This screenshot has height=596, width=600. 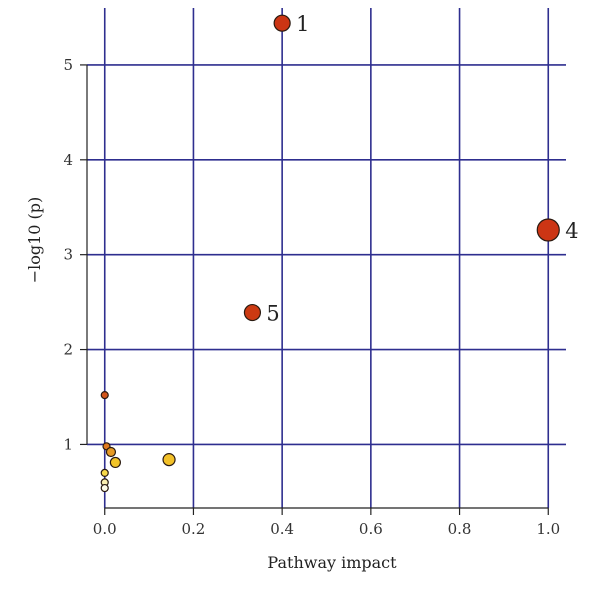 What do you see at coordinates (34, 240) in the screenshot?
I see `y-axis-title: −log10 (p)` at bounding box center [34, 240].